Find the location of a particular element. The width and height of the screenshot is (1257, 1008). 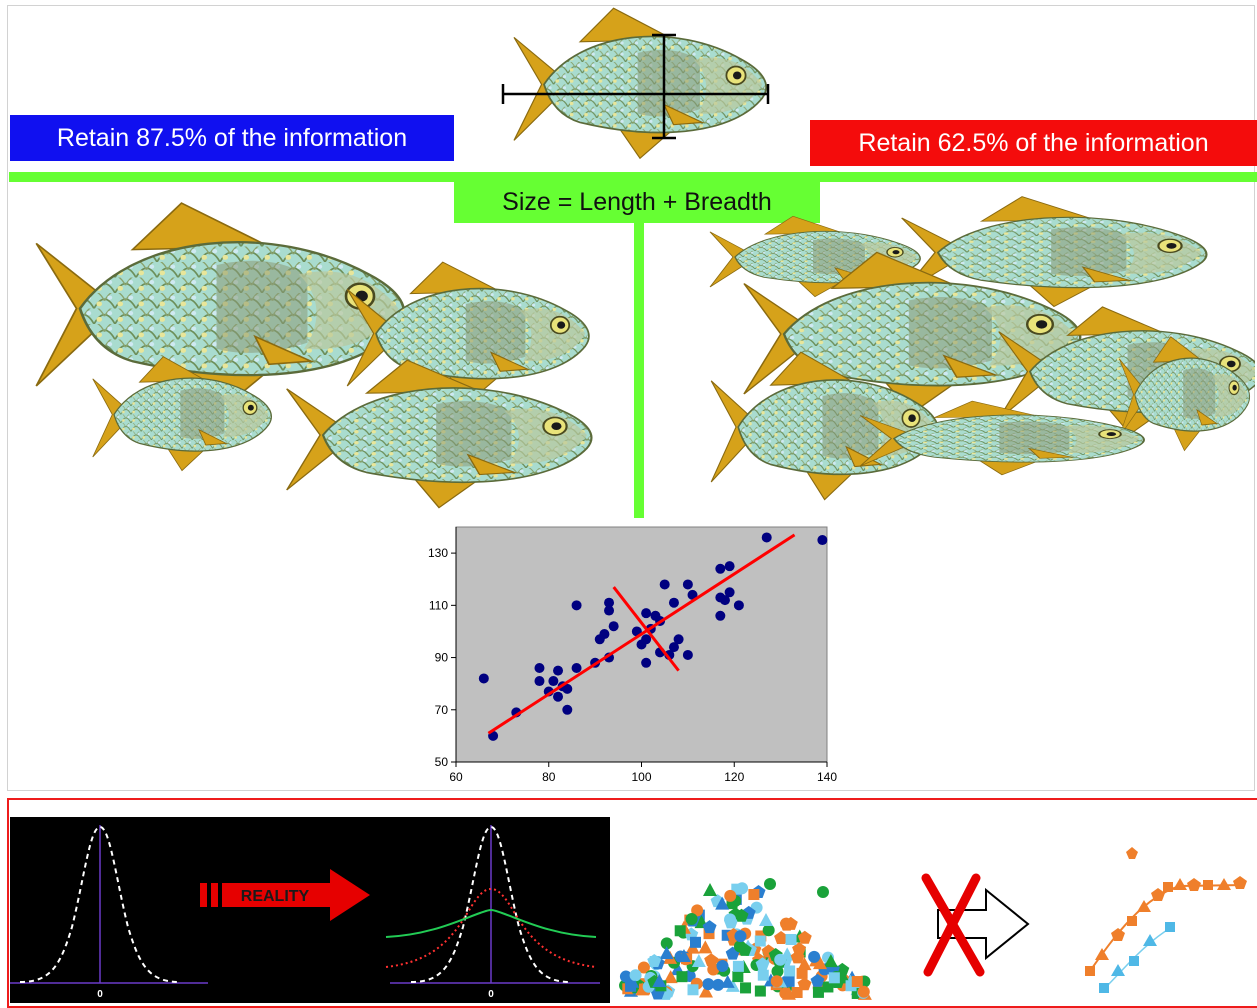

left-fish-group is located at coordinates (313, 355).